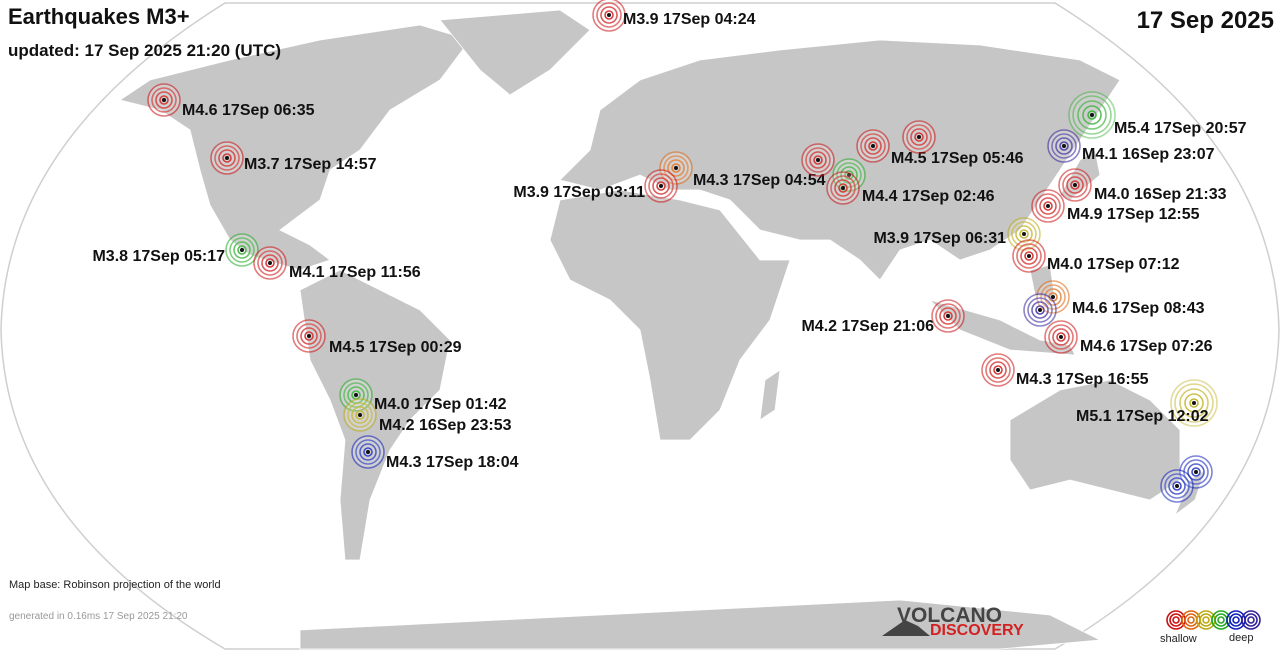 This screenshot has height=650, width=1280. What do you see at coordinates (1148, 154) in the screenshot?
I see `quake-label: M4.1 16Sep 23:07` at bounding box center [1148, 154].